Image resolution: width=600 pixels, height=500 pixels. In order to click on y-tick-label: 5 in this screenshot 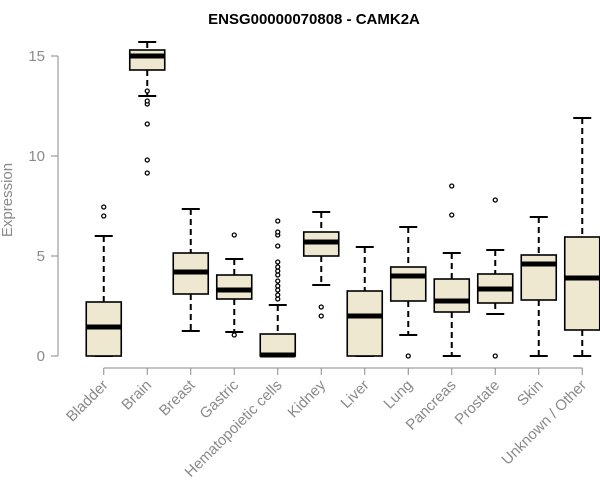, I will do `click(41, 256)`.